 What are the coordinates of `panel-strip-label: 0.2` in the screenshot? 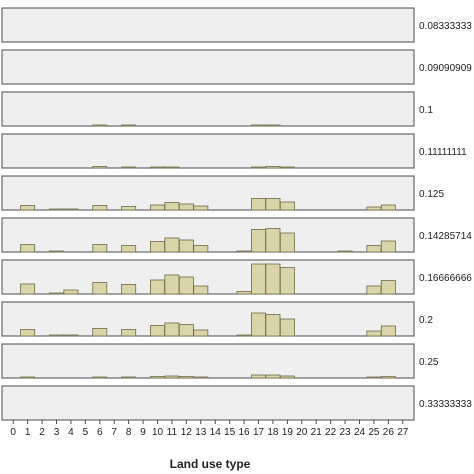 It's located at (426, 320).